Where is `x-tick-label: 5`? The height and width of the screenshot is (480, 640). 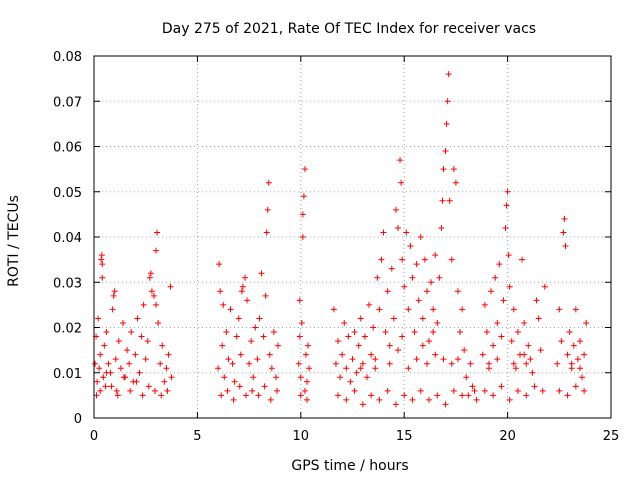 x-tick-label: 5 is located at coordinates (197, 436).